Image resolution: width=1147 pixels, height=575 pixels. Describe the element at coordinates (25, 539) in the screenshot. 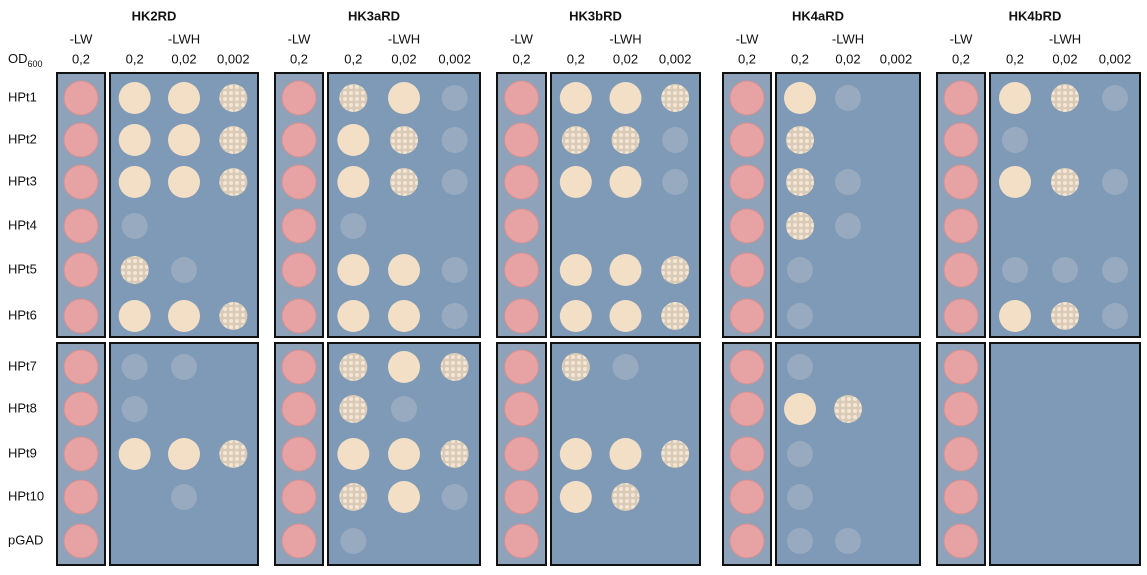

I see `row-label: pGAD` at that location.